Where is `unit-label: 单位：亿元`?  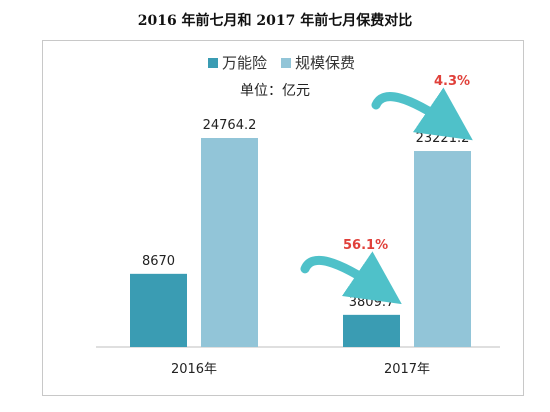 unit-label: 单位：亿元 is located at coordinates (275, 91).